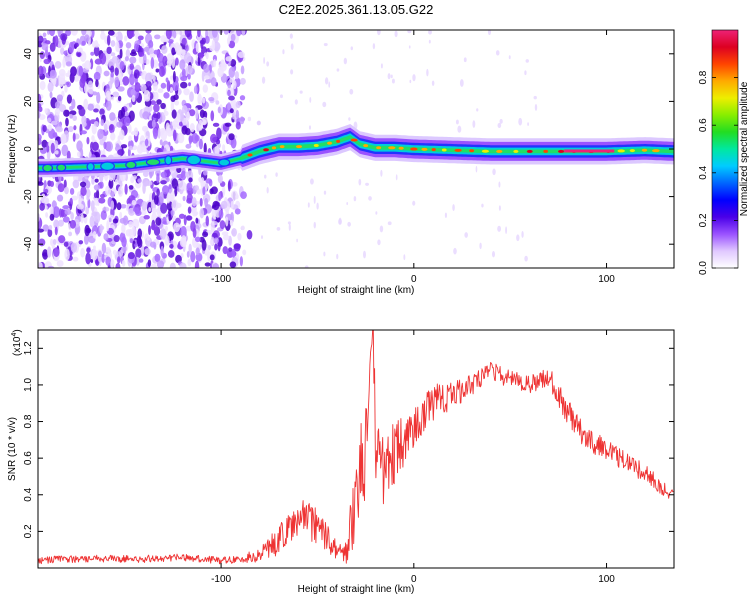  I want to click on snr-y-scale-suffix: ), so click(17, 330).